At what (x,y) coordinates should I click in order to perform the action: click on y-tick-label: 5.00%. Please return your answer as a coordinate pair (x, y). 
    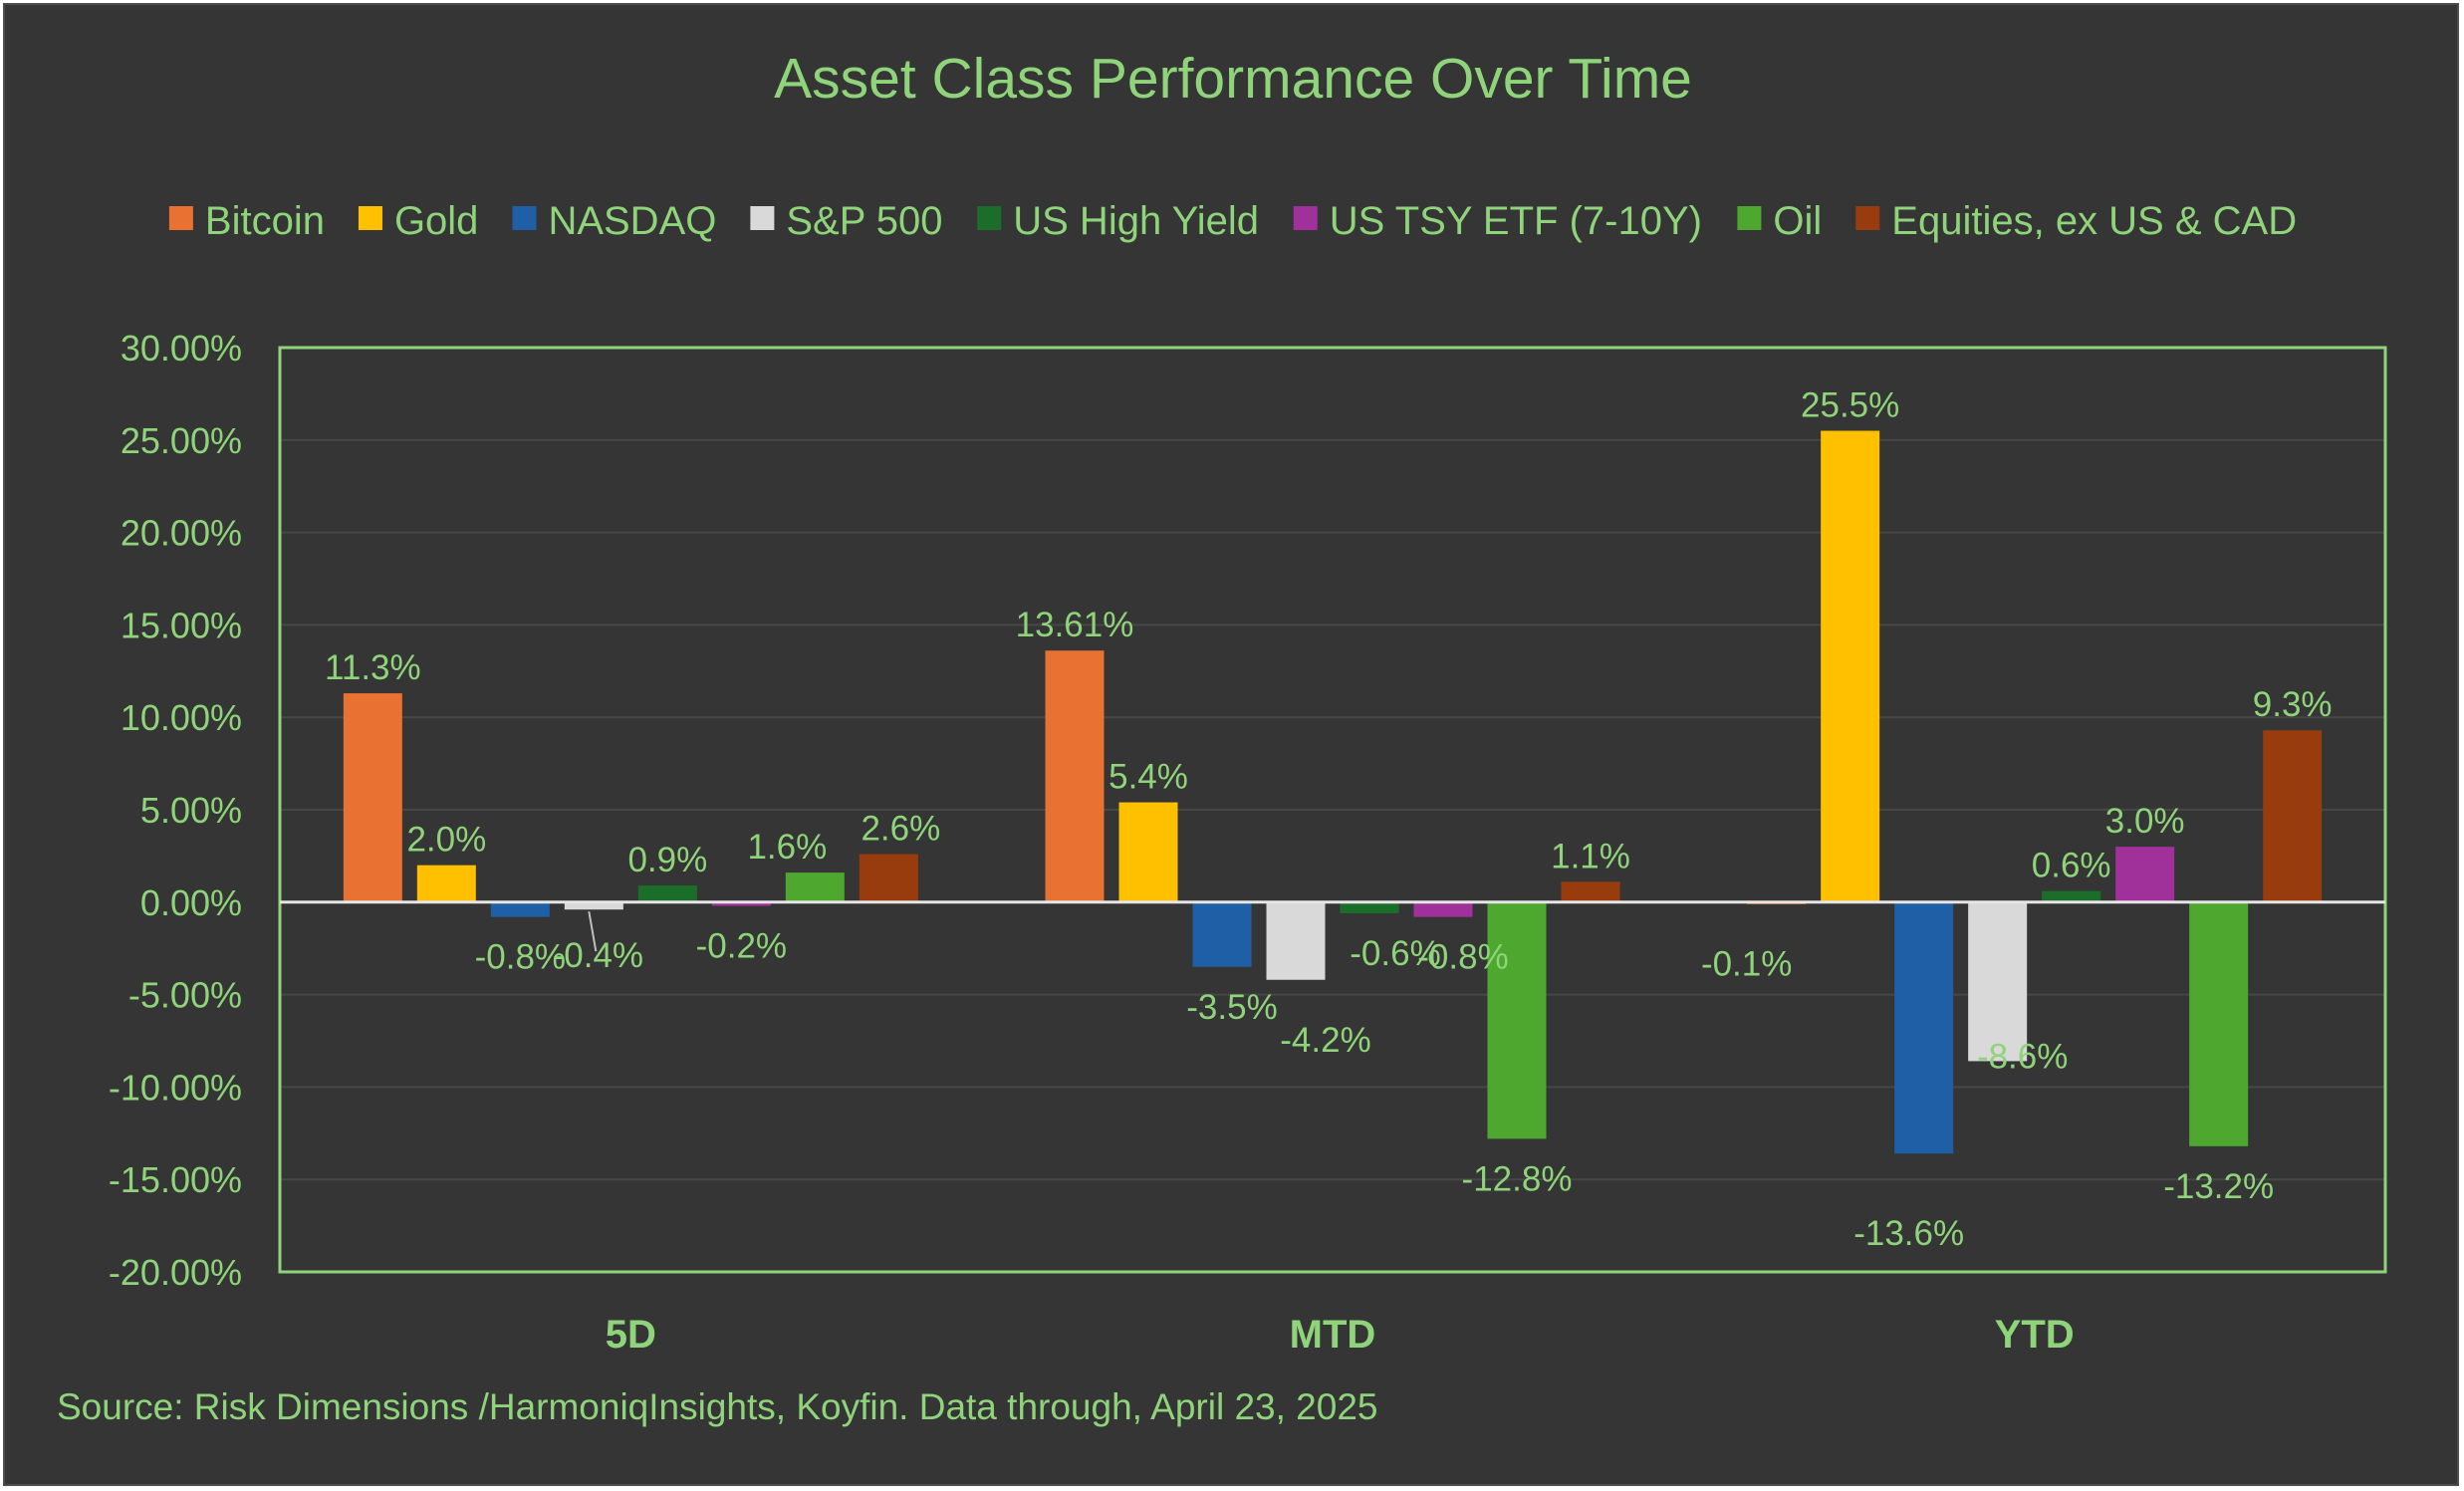
    Looking at the image, I should click on (191, 810).